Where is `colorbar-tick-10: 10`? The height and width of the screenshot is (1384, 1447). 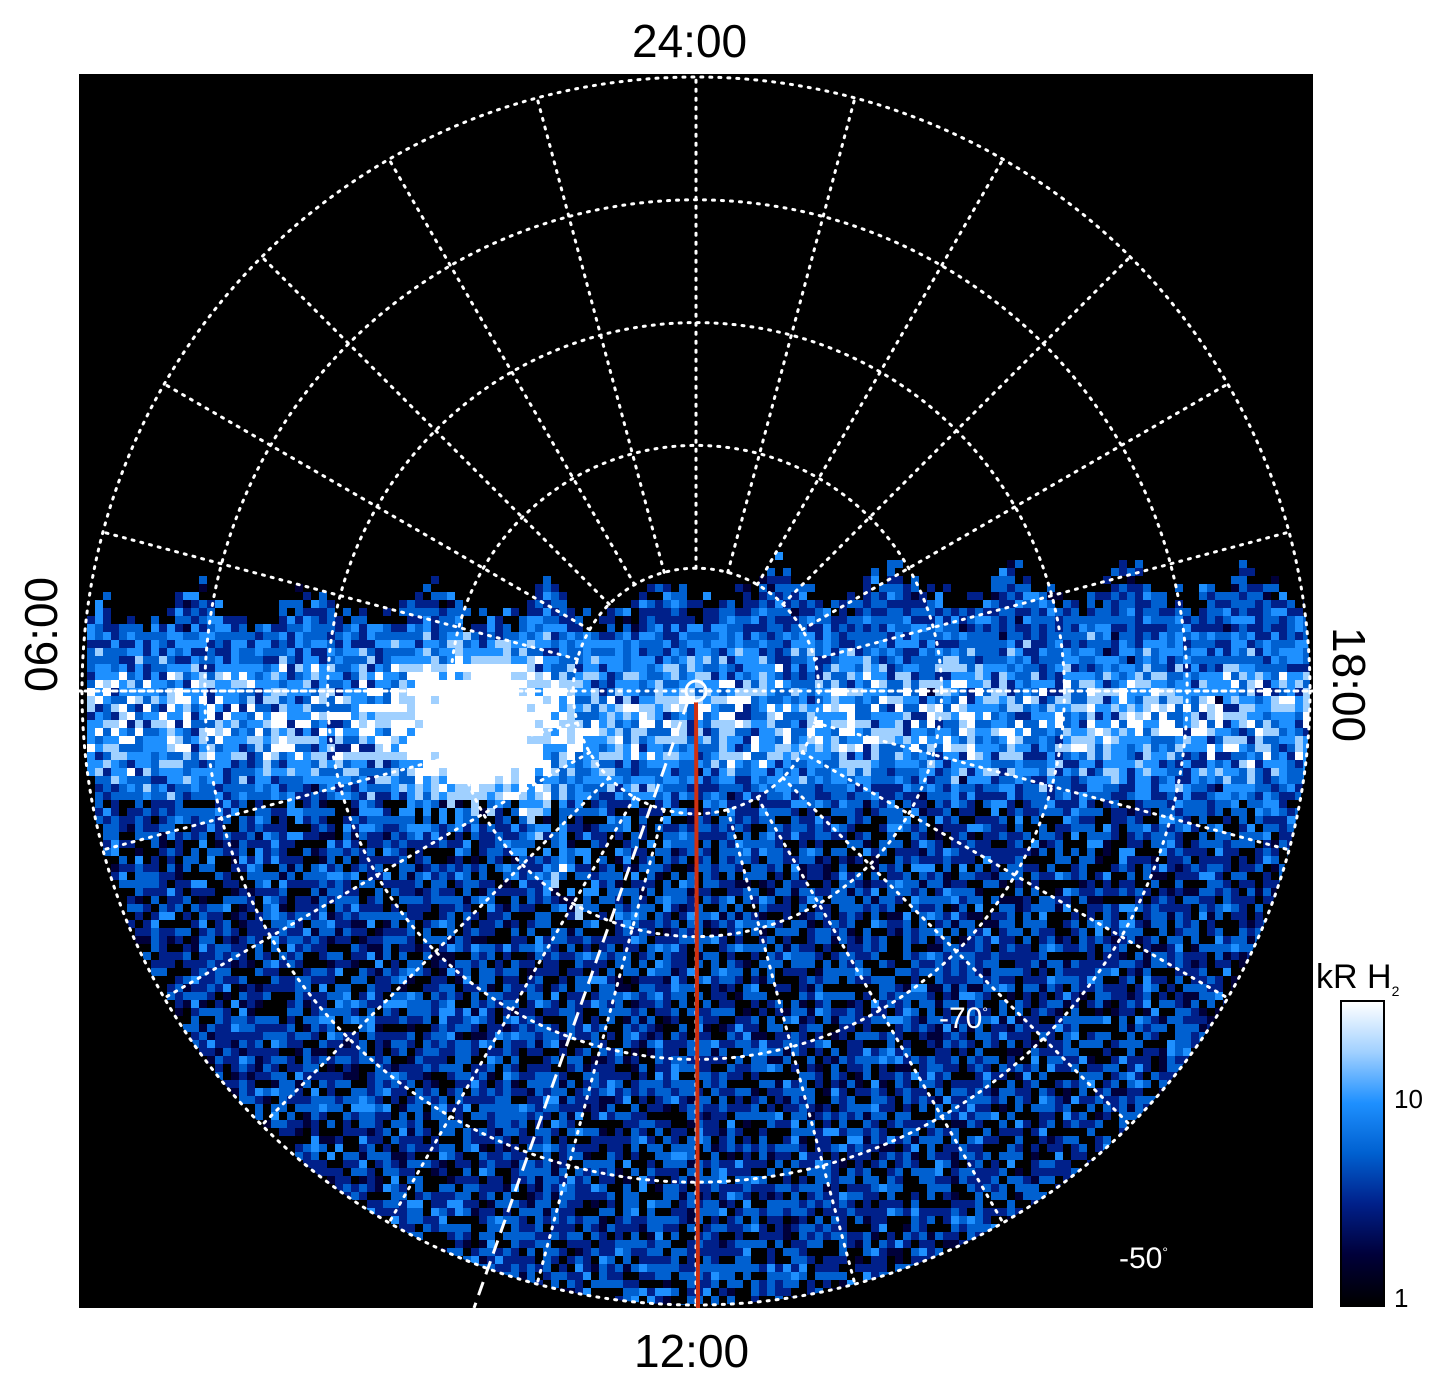
colorbar-tick-10: 10 is located at coordinates (1408, 1099).